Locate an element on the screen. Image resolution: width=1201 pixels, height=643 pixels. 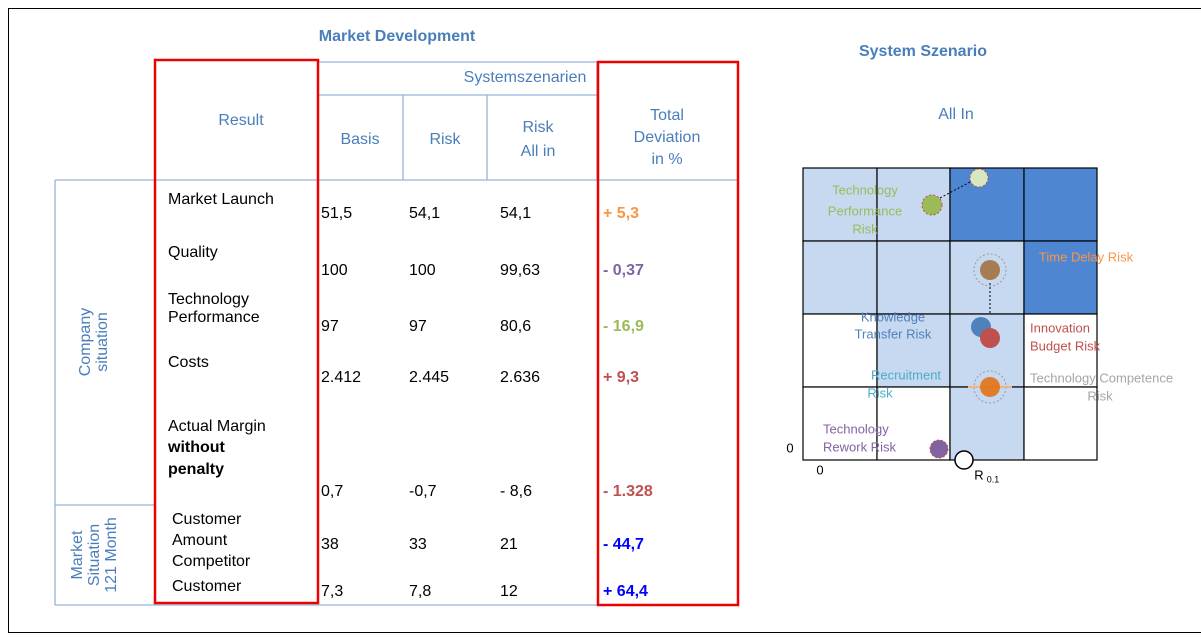
row-label: Amount is located at coordinates (200, 540).